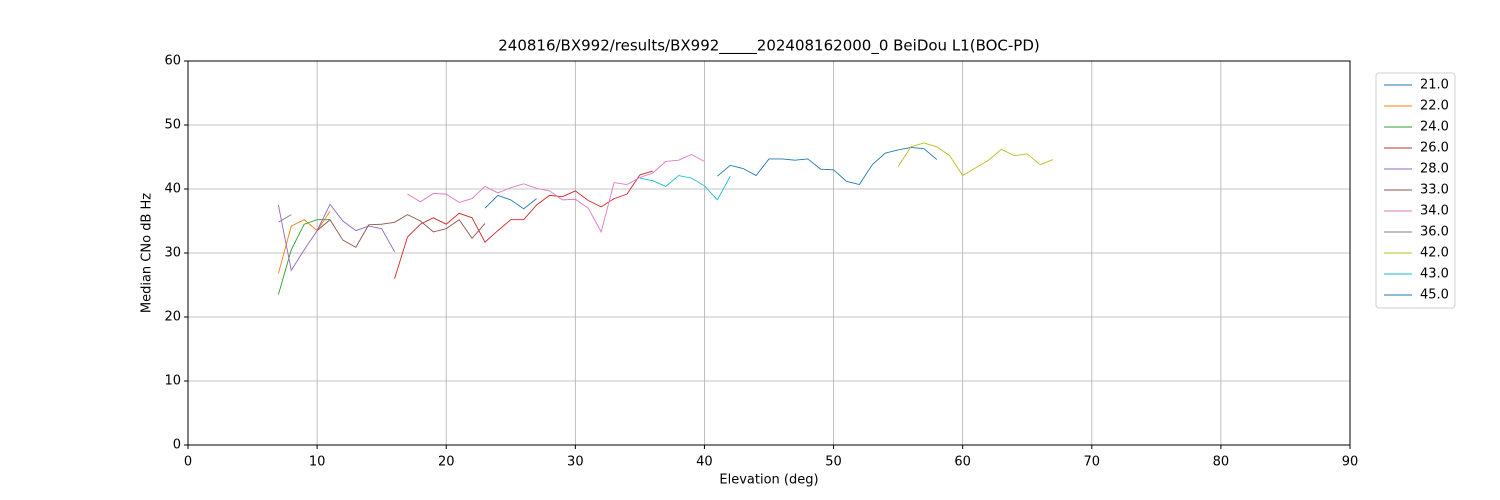  Describe the element at coordinates (575, 462) in the screenshot. I see `x-tick-label: 30` at that location.